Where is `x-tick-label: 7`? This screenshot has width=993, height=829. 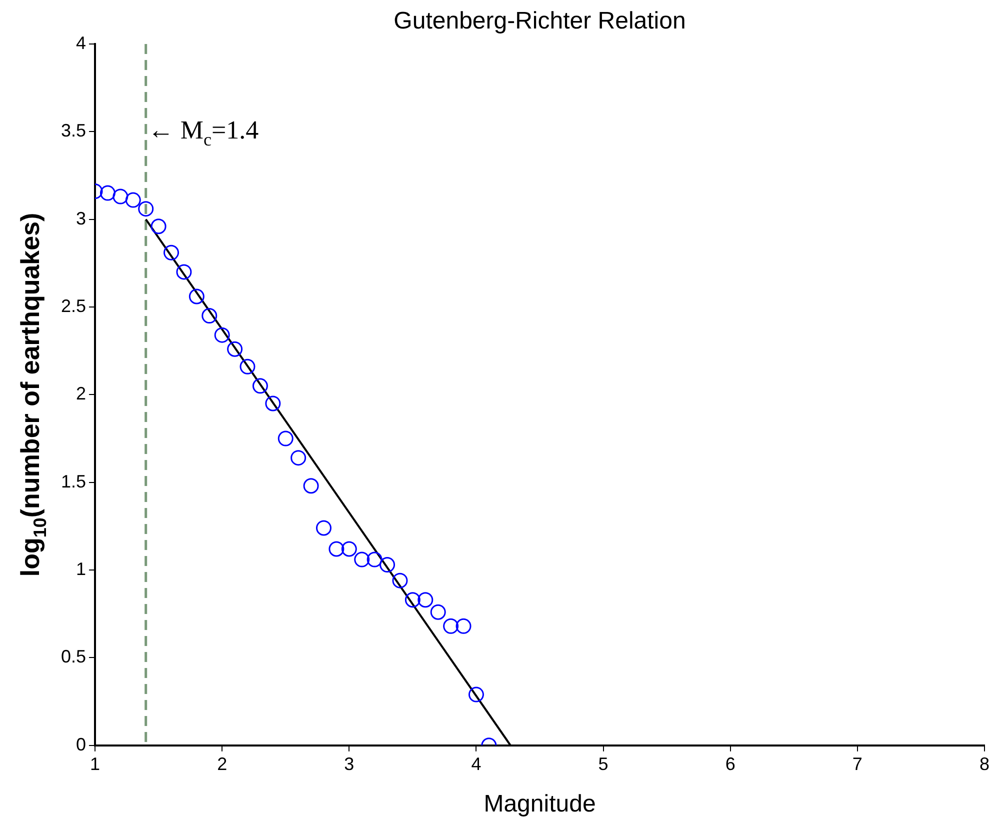 x-tick-label: 7 is located at coordinates (857, 764).